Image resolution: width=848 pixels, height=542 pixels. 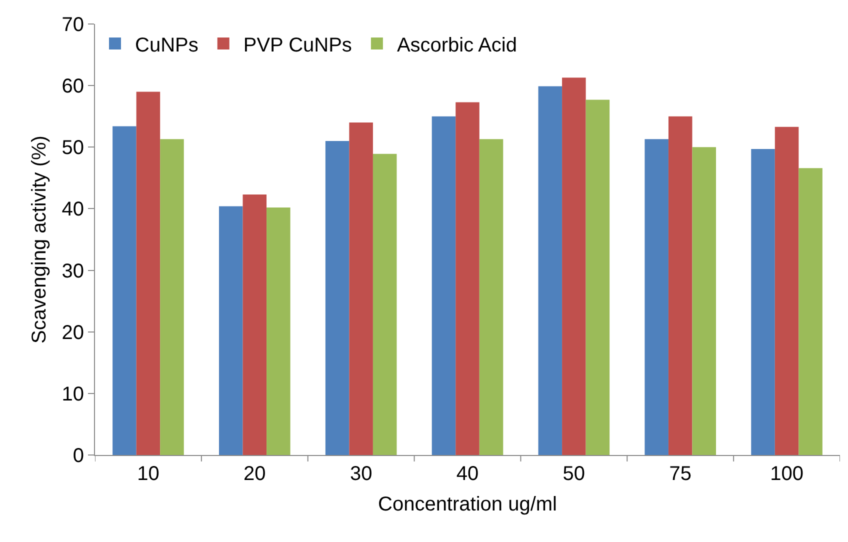 I want to click on legend-label: CuNPs, so click(x=166, y=45).